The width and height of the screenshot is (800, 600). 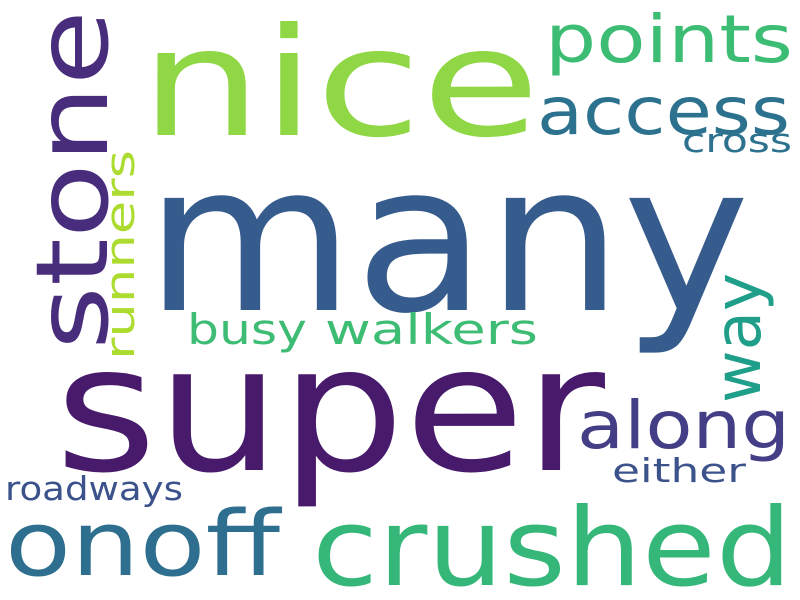 I want to click on word-way: way, so click(x=739, y=338).